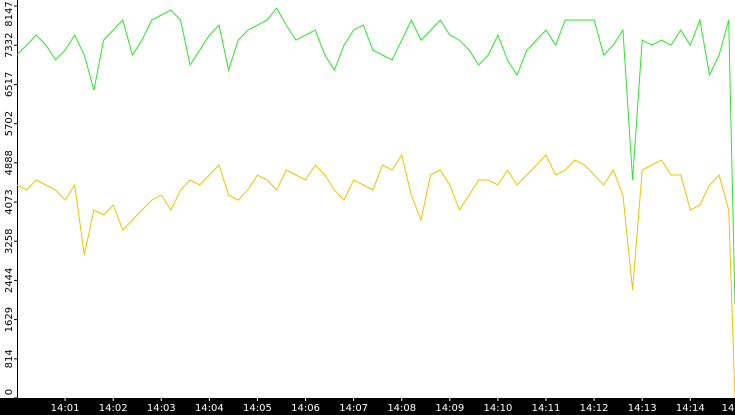 This screenshot has width=735, height=415. What do you see at coordinates (594, 408) in the screenshot?
I see `x-tick-label: 14:12` at bounding box center [594, 408].